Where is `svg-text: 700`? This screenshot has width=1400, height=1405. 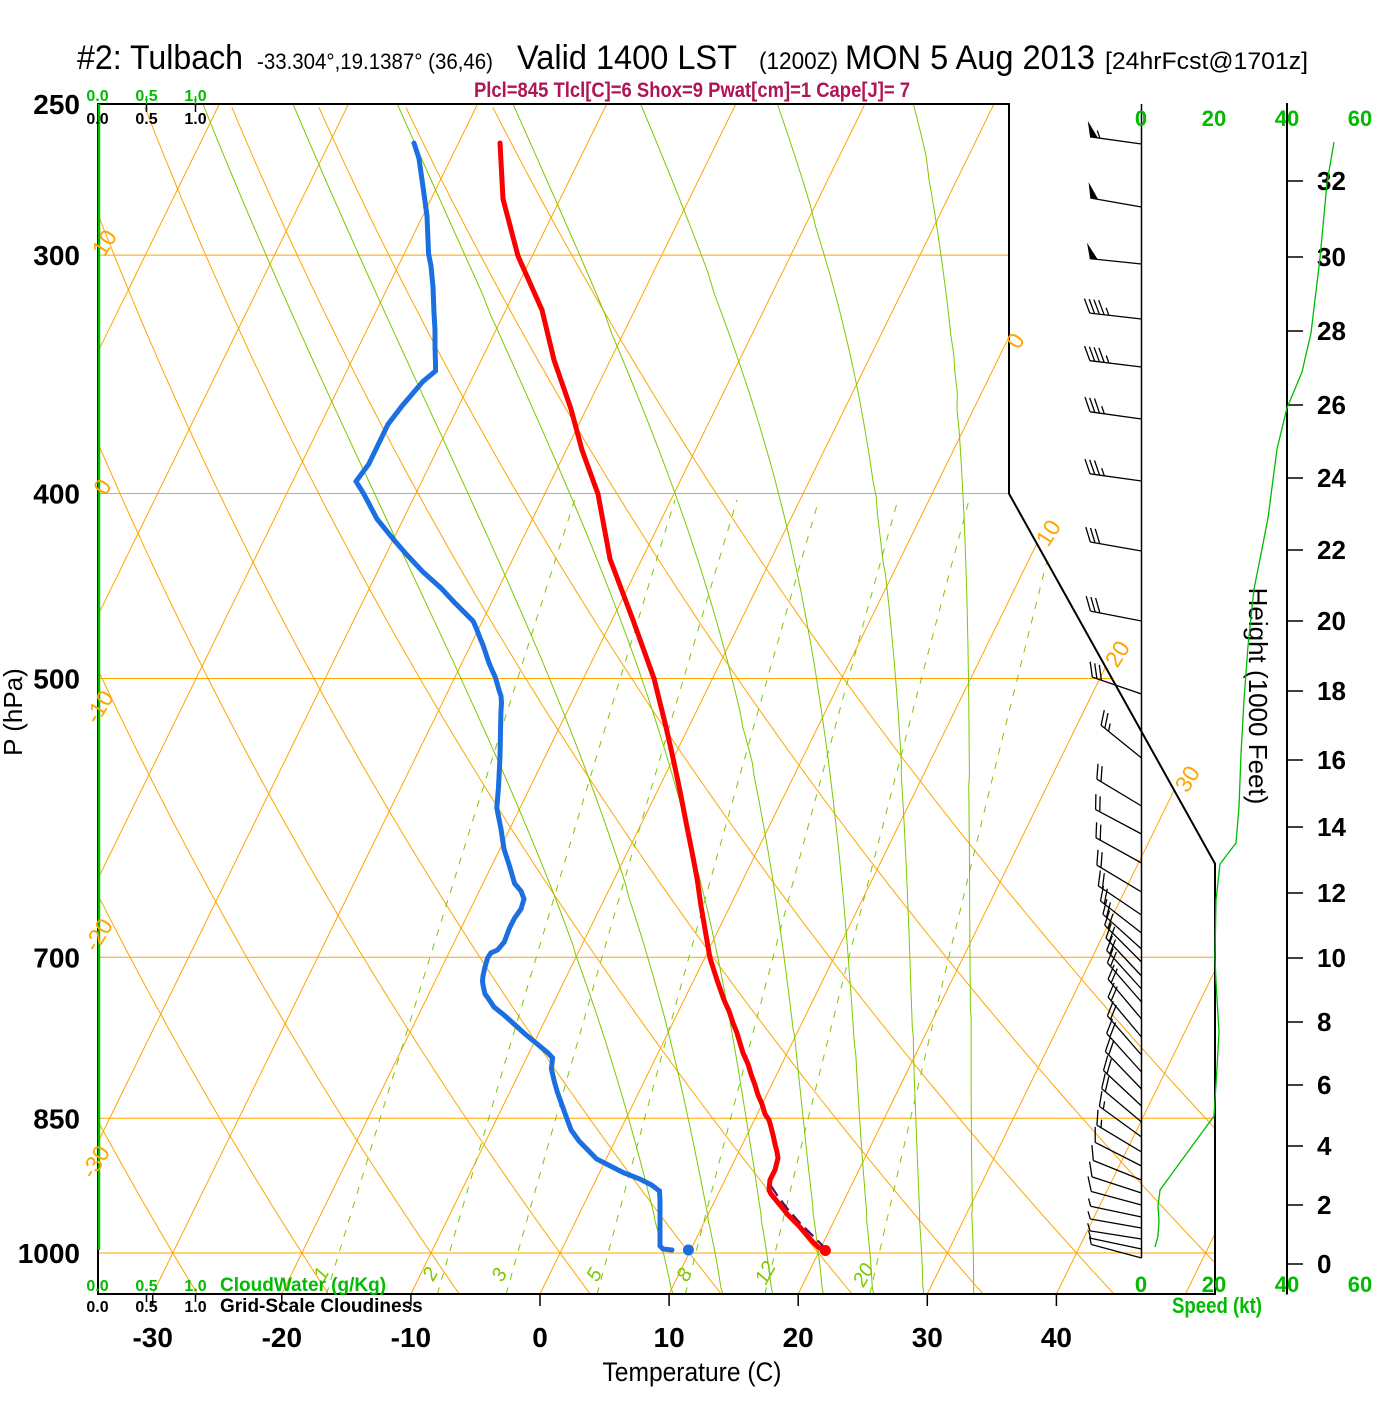 svg-text: 700 is located at coordinates (56, 957).